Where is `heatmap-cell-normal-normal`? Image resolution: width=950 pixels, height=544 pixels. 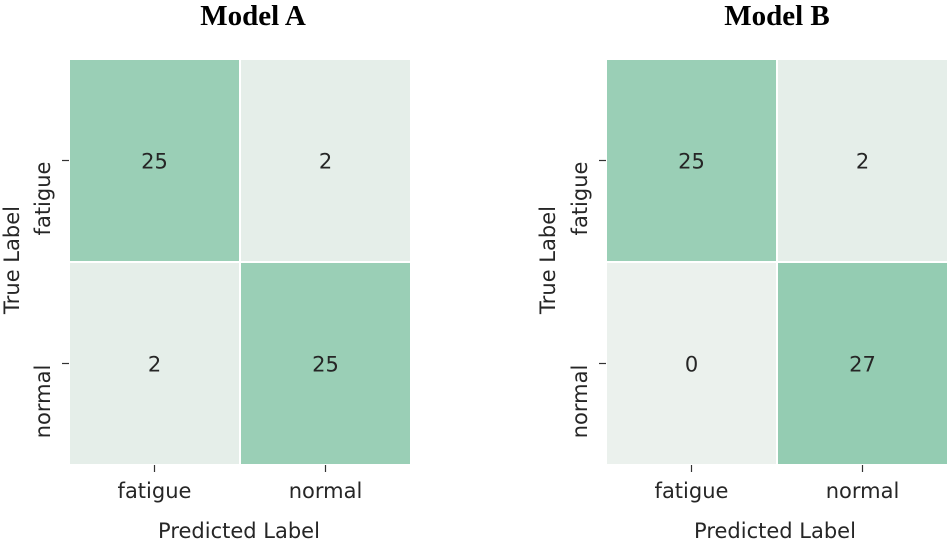
heatmap-cell-normal-normal is located at coordinates (325, 363).